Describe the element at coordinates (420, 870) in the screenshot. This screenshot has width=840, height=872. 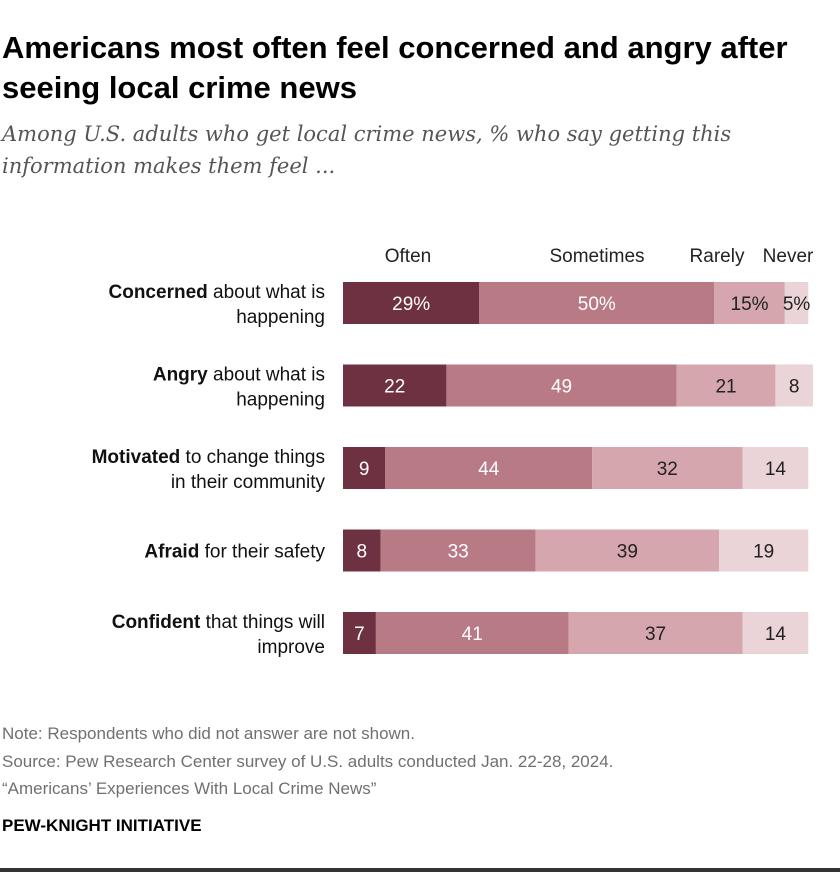
I see `bottom-rule` at that location.